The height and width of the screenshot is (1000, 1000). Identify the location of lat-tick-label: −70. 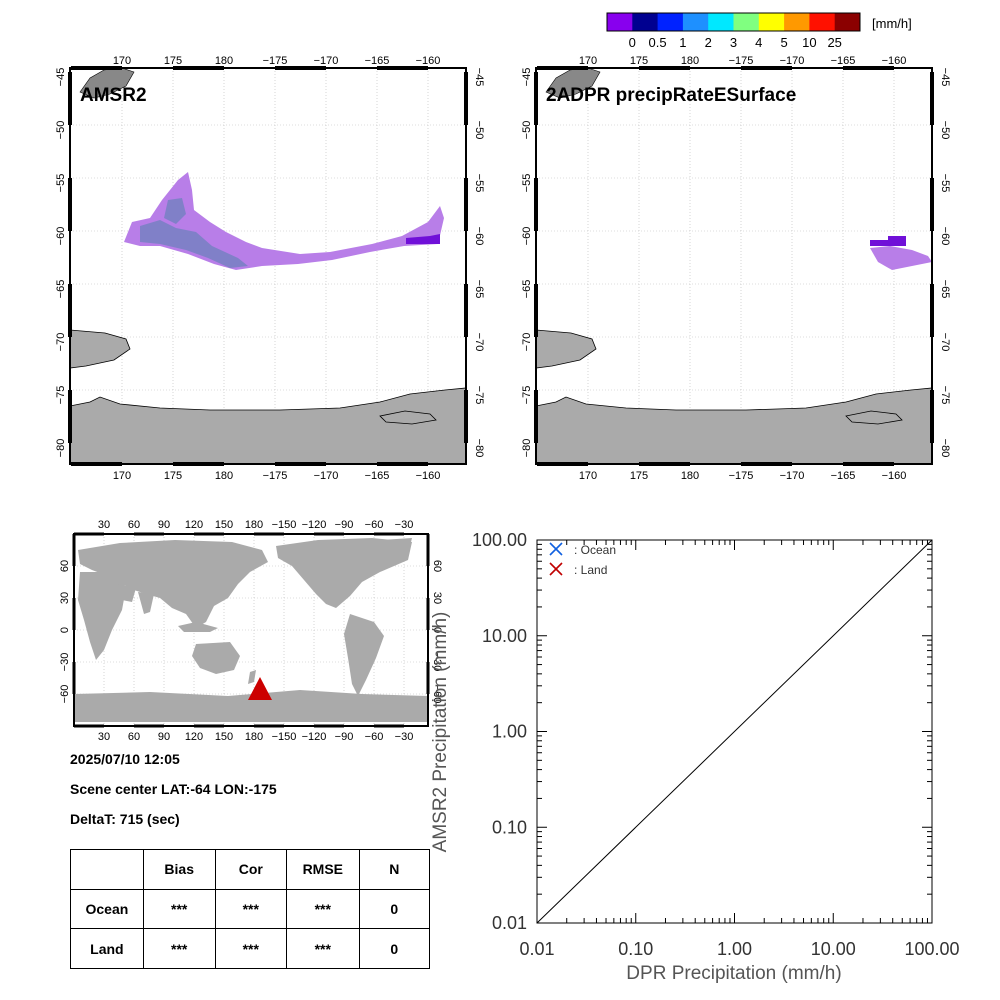
(479, 342).